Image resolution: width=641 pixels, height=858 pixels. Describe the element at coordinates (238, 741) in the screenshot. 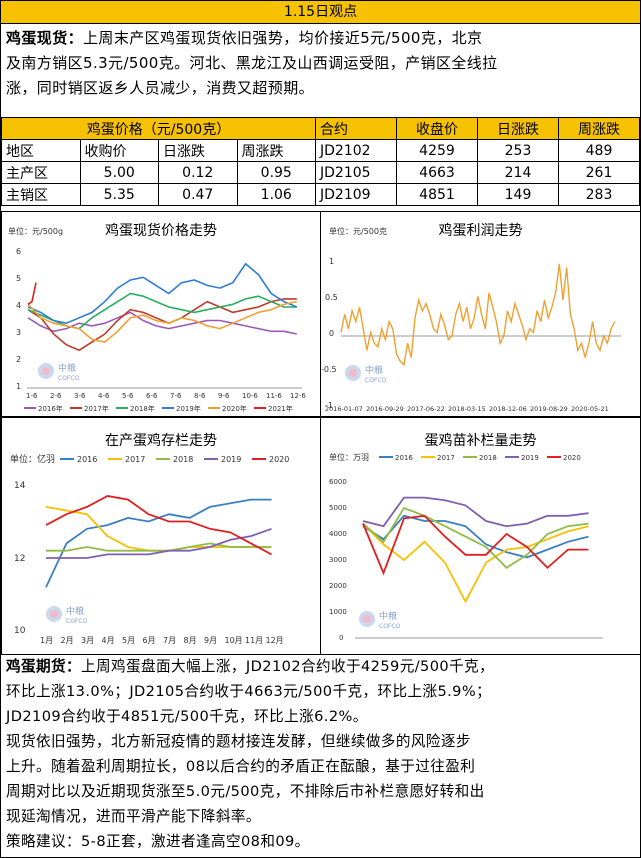

I see `futures-line: 现货依旧强势，北方新冠疫情的题材接连发酵，但继续做多的风险逐步` at that location.